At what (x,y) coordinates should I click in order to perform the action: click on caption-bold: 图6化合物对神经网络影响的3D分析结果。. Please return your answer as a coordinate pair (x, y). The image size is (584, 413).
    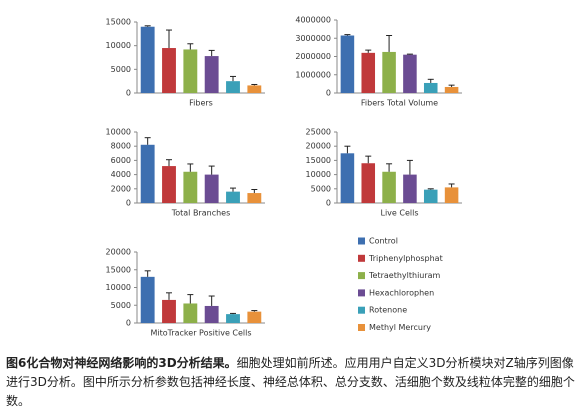
    Looking at the image, I should click on (121, 363).